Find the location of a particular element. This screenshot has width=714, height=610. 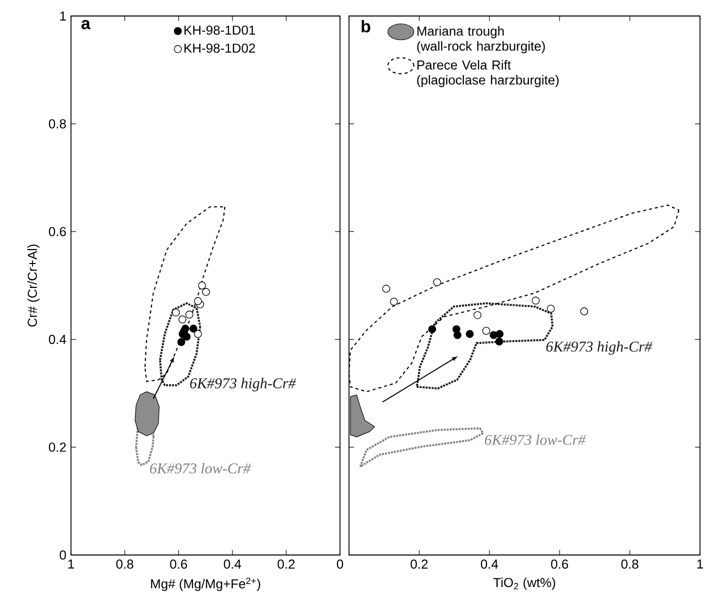

x-tick-label: 0 is located at coordinates (340, 564).